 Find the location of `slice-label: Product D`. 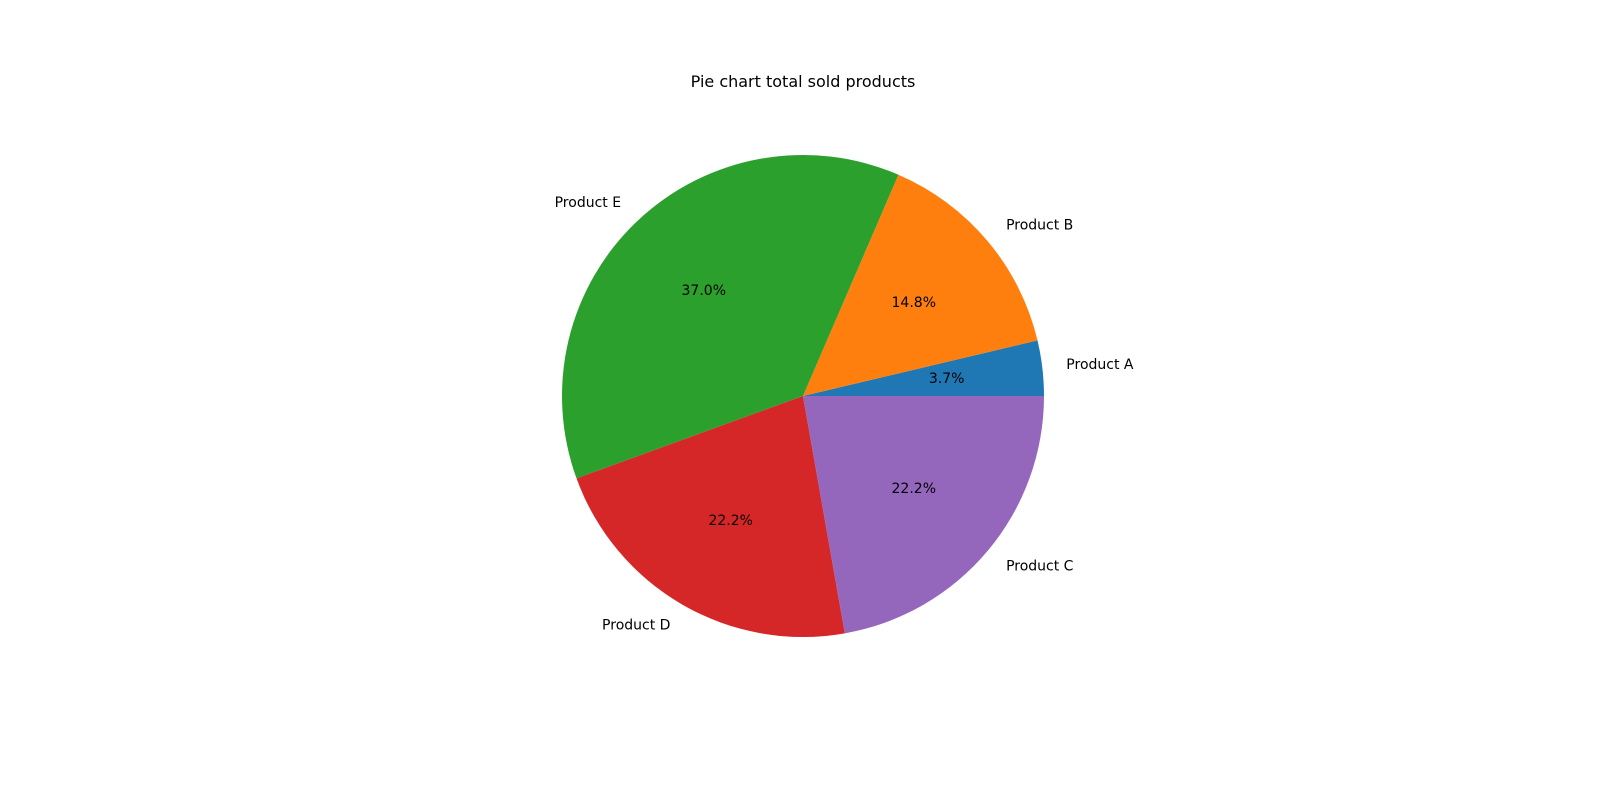

slice-label: Product D is located at coordinates (636, 626).